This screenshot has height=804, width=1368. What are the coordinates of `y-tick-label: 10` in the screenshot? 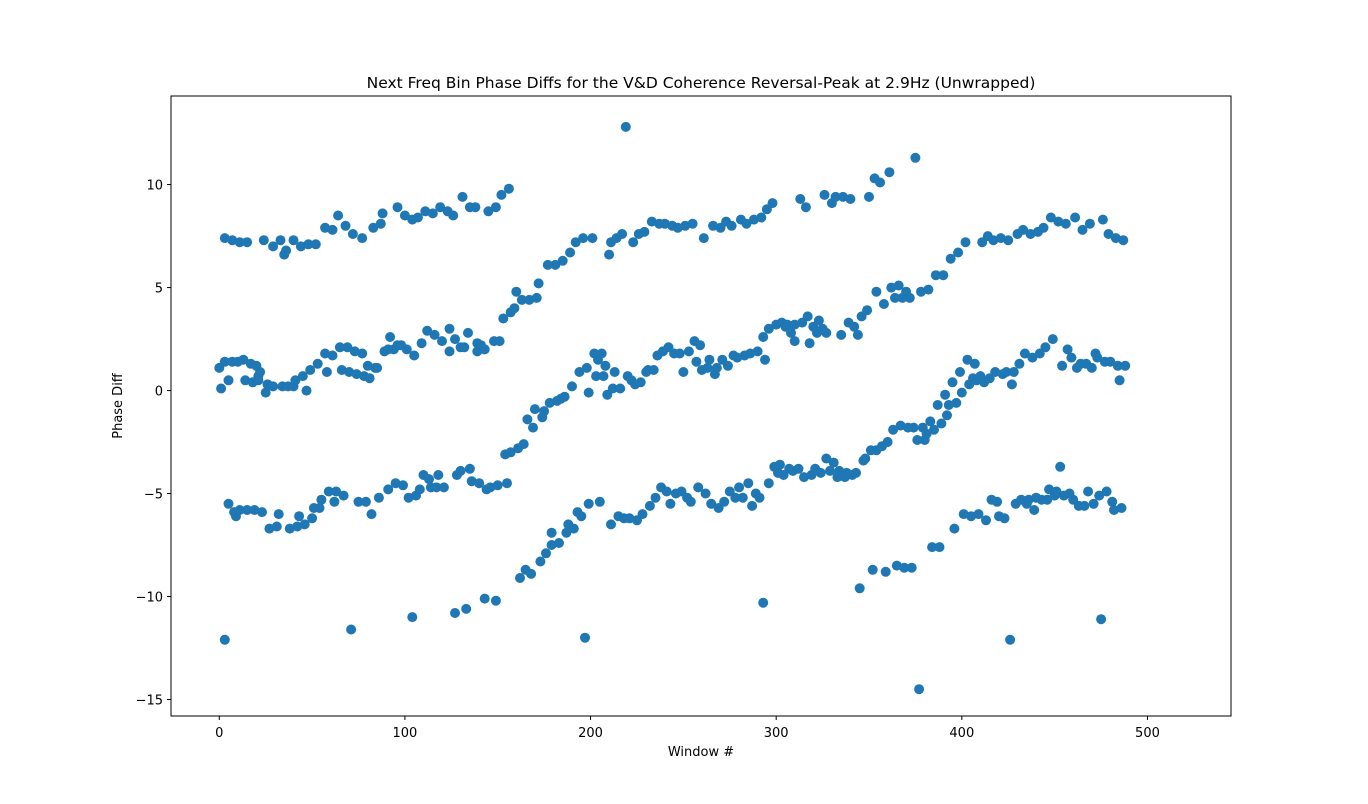 It's located at (154, 186).